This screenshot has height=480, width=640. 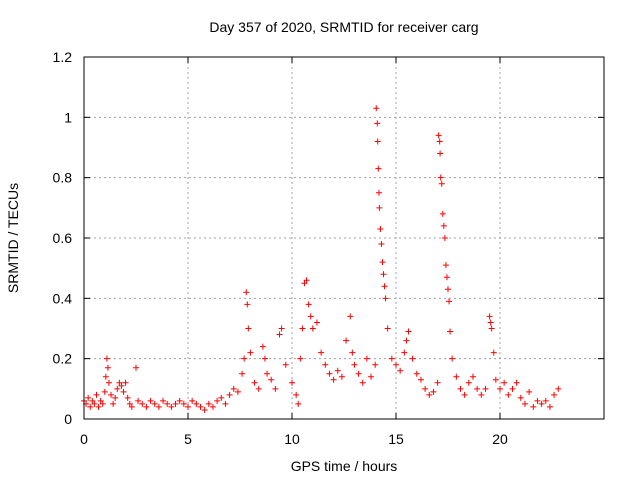 What do you see at coordinates (63, 57) in the screenshot?
I see `y-tick-label: 1.2` at bounding box center [63, 57].